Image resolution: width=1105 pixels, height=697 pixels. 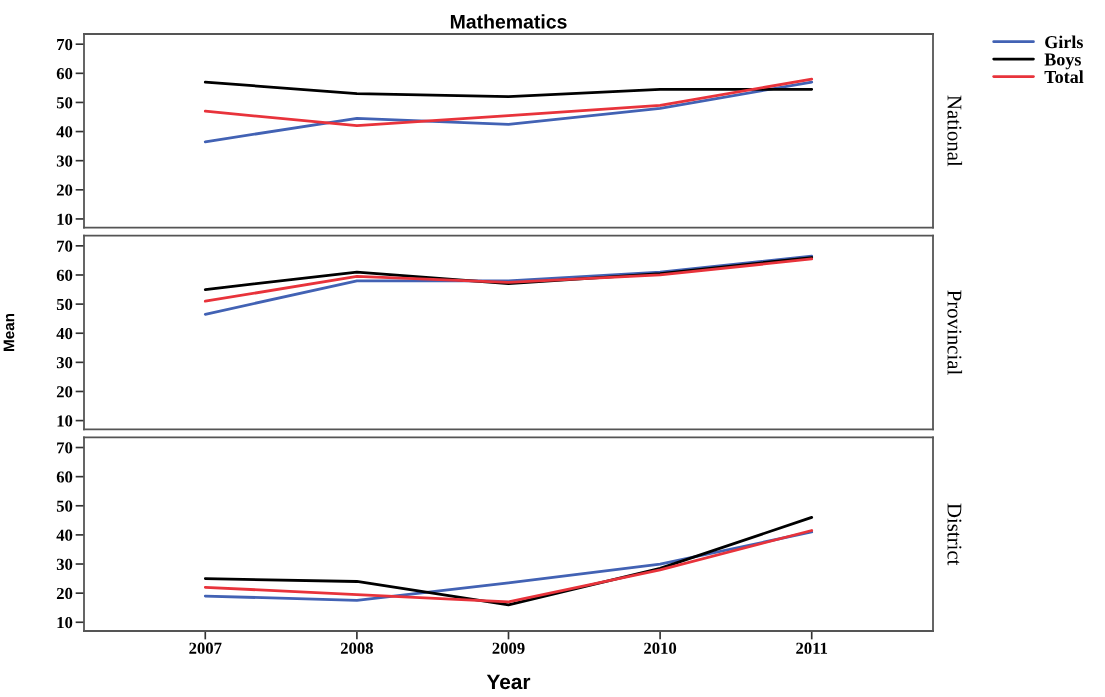 I want to click on x-tick-label: 2007, so click(x=205, y=648).